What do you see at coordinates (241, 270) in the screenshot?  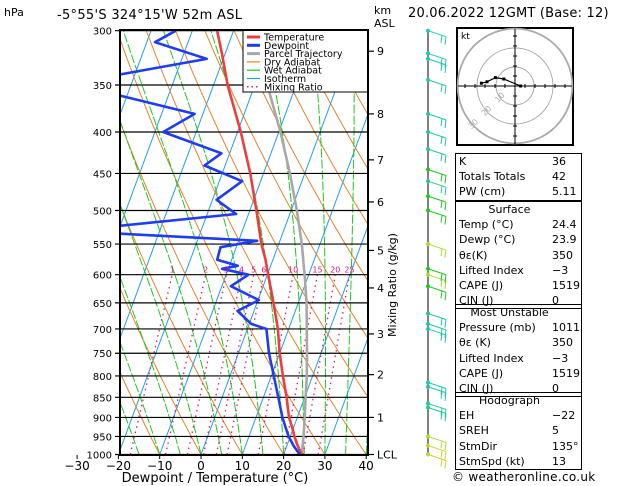 I see `mixing-ratio-label: 4` at bounding box center [241, 270].